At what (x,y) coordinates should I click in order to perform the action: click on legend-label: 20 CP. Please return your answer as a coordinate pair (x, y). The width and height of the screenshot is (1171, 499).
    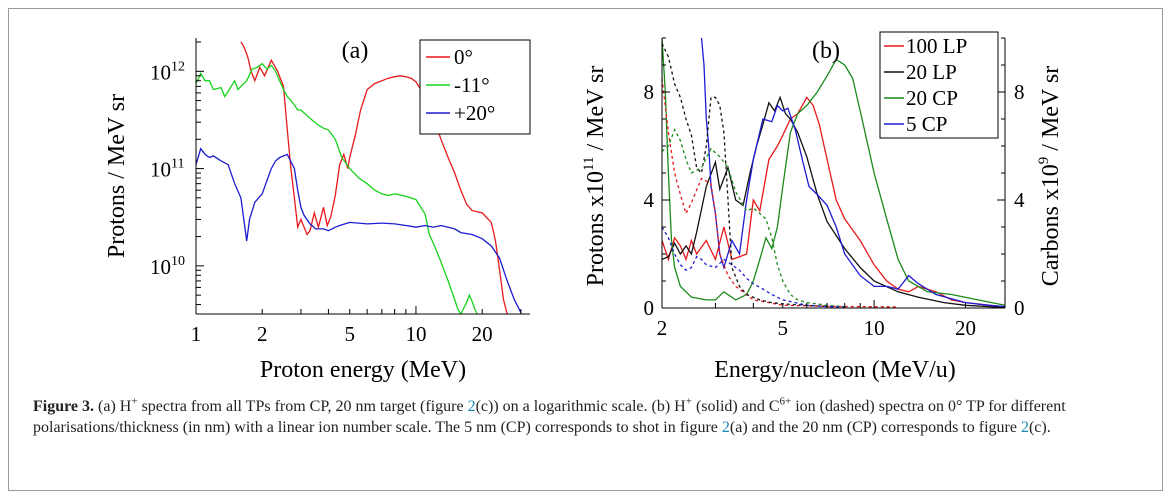
    Looking at the image, I should click on (932, 98).